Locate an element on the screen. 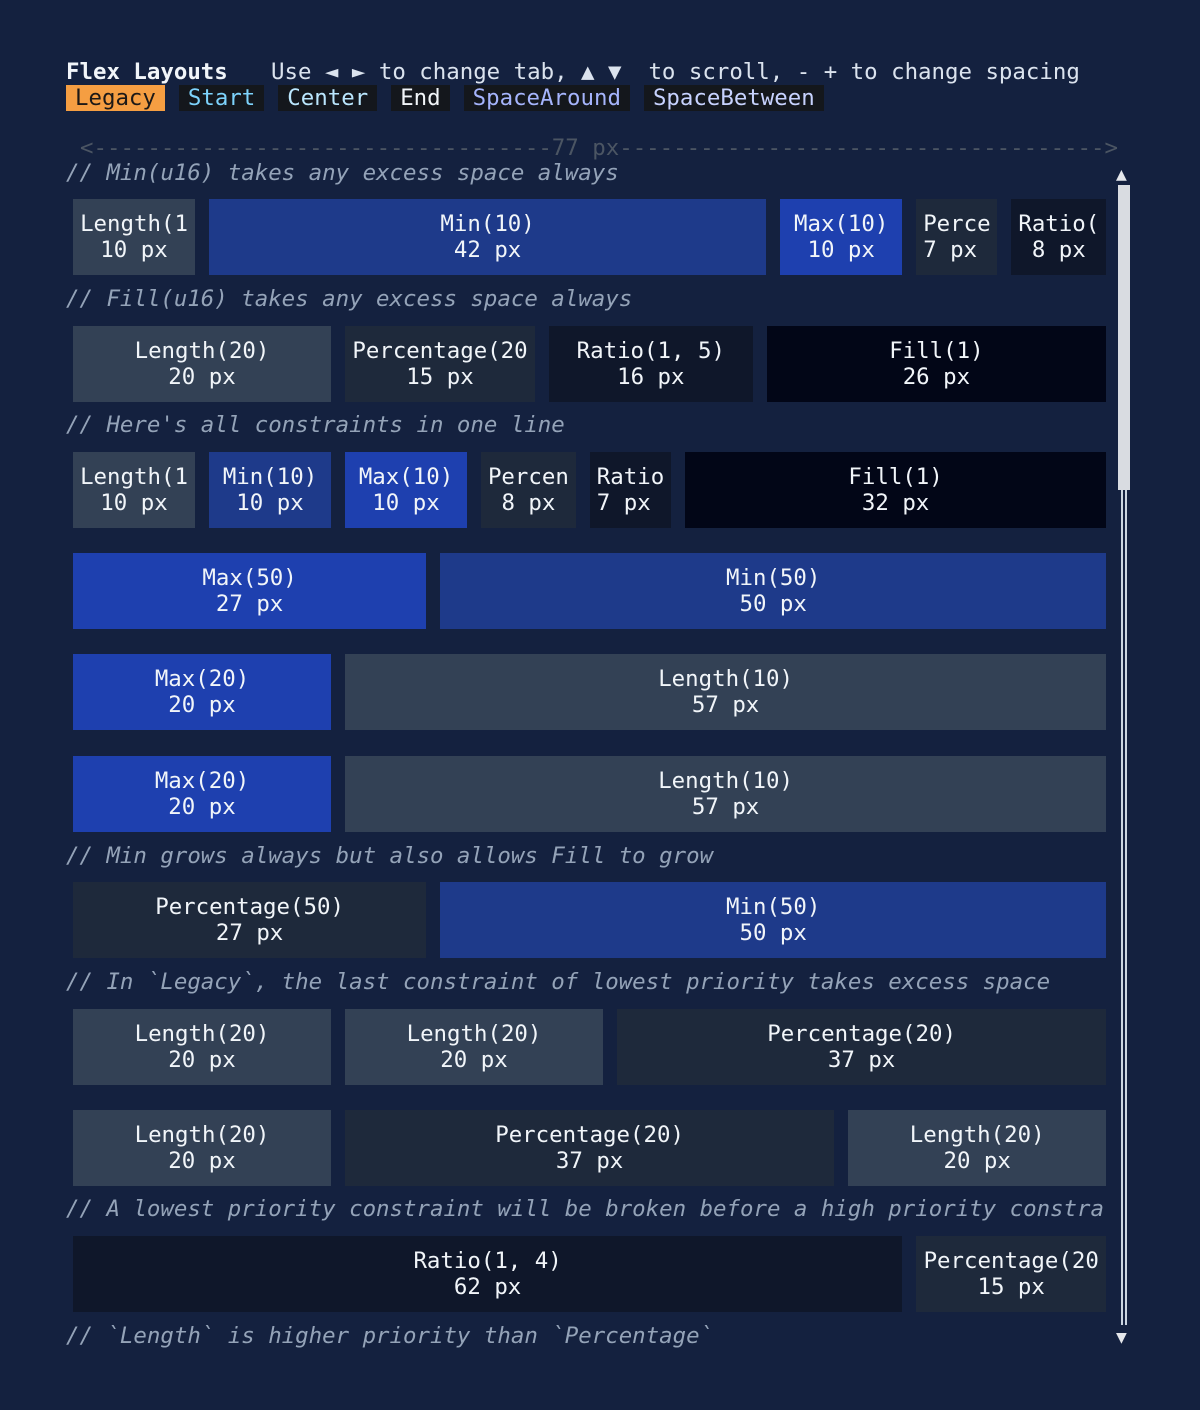 The height and width of the screenshot is (1410, 1200). constraint-size: 37 px is located at coordinates (589, 1161).